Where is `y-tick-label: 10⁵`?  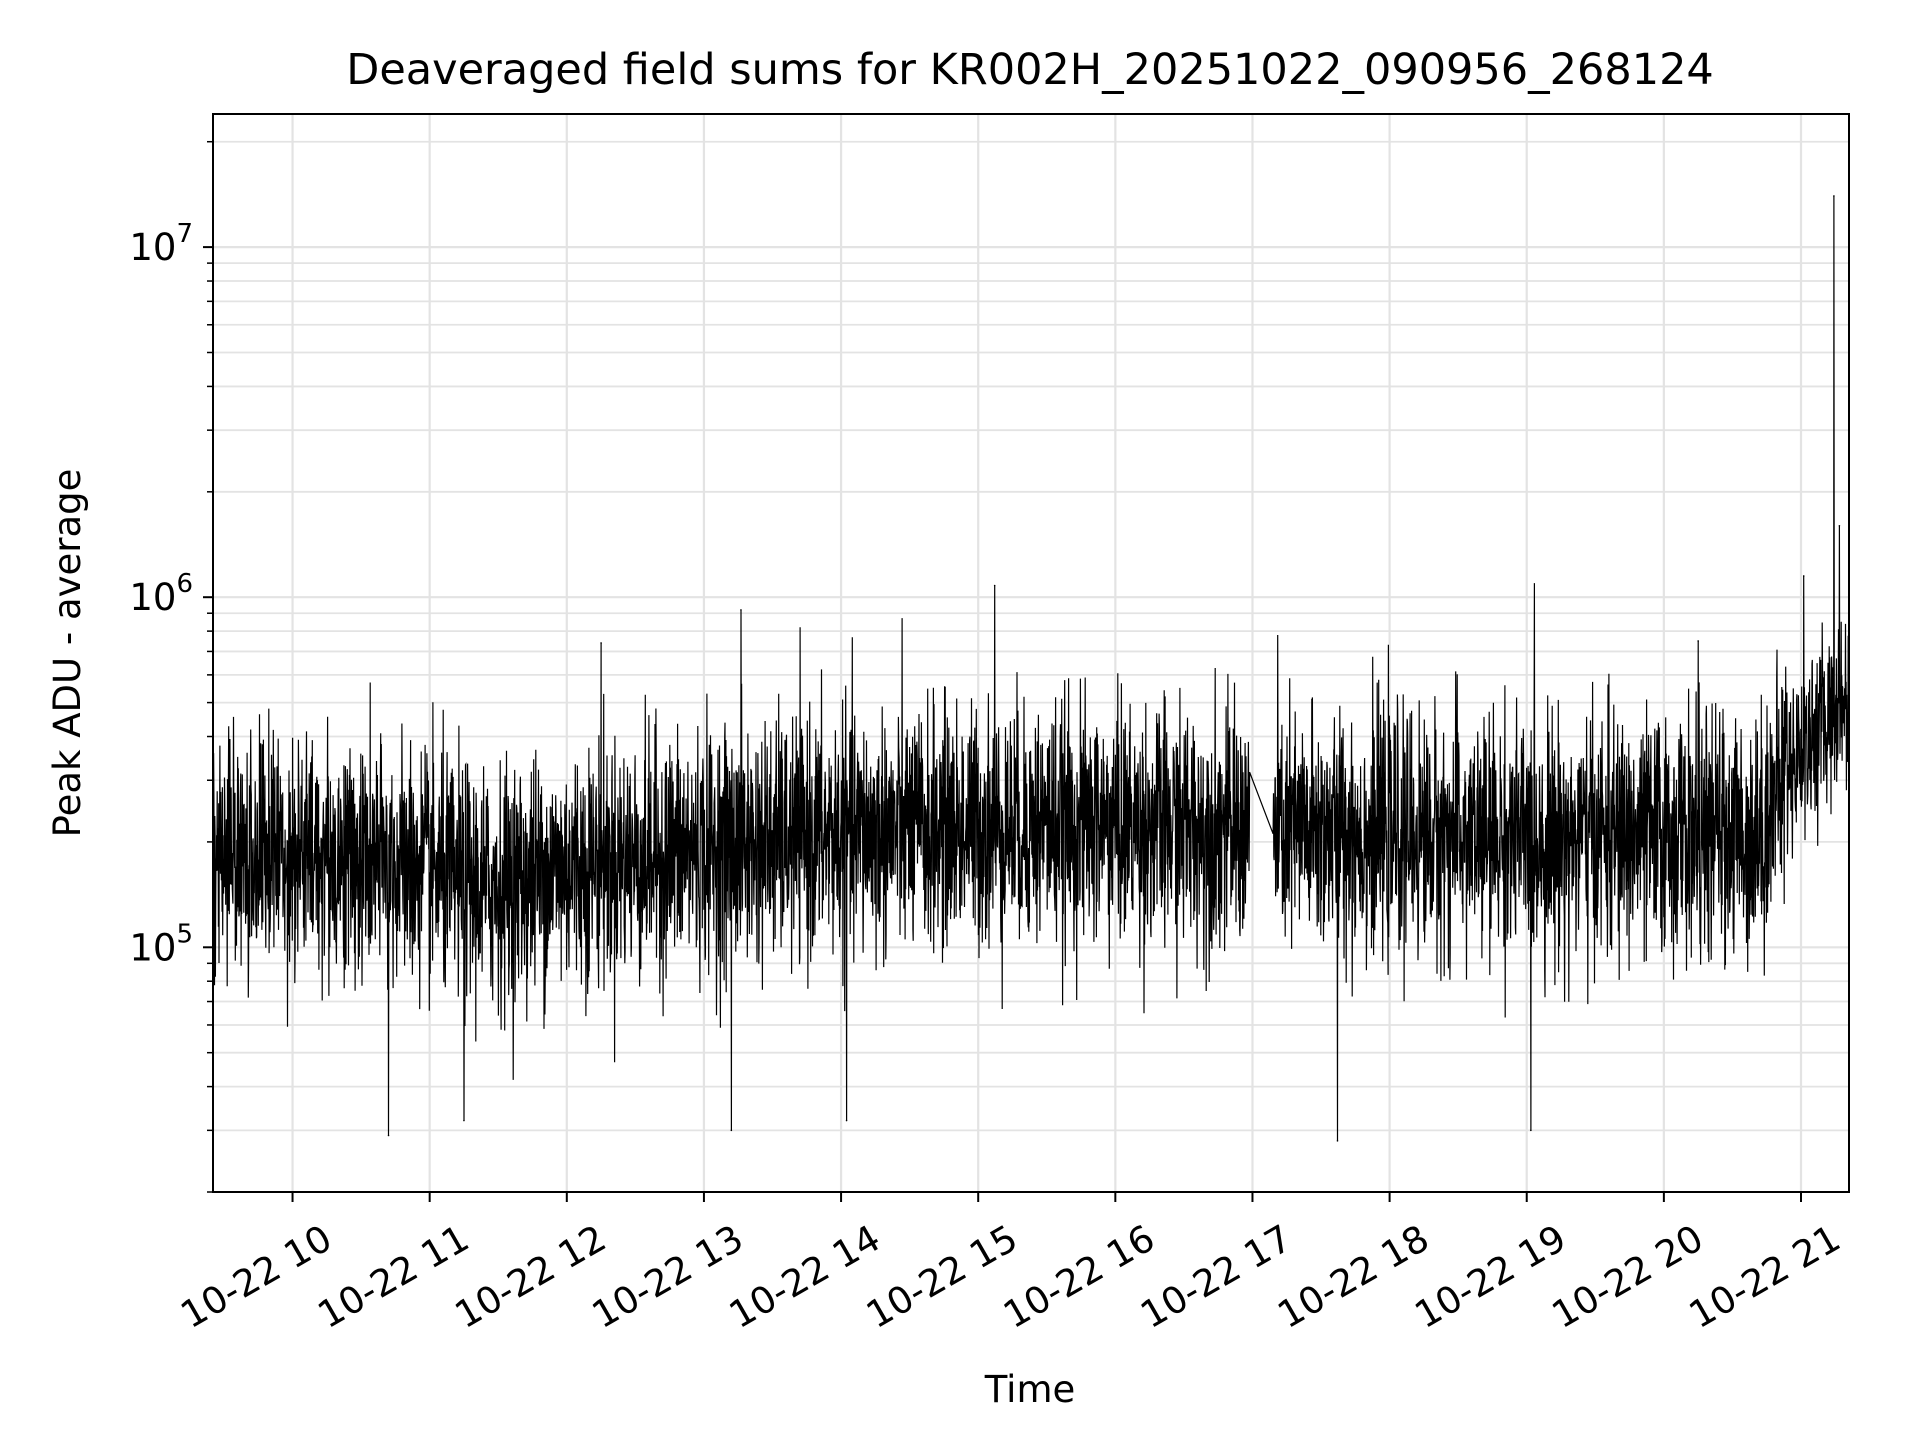 y-tick-label: 10⁵ is located at coordinates (161, 944).